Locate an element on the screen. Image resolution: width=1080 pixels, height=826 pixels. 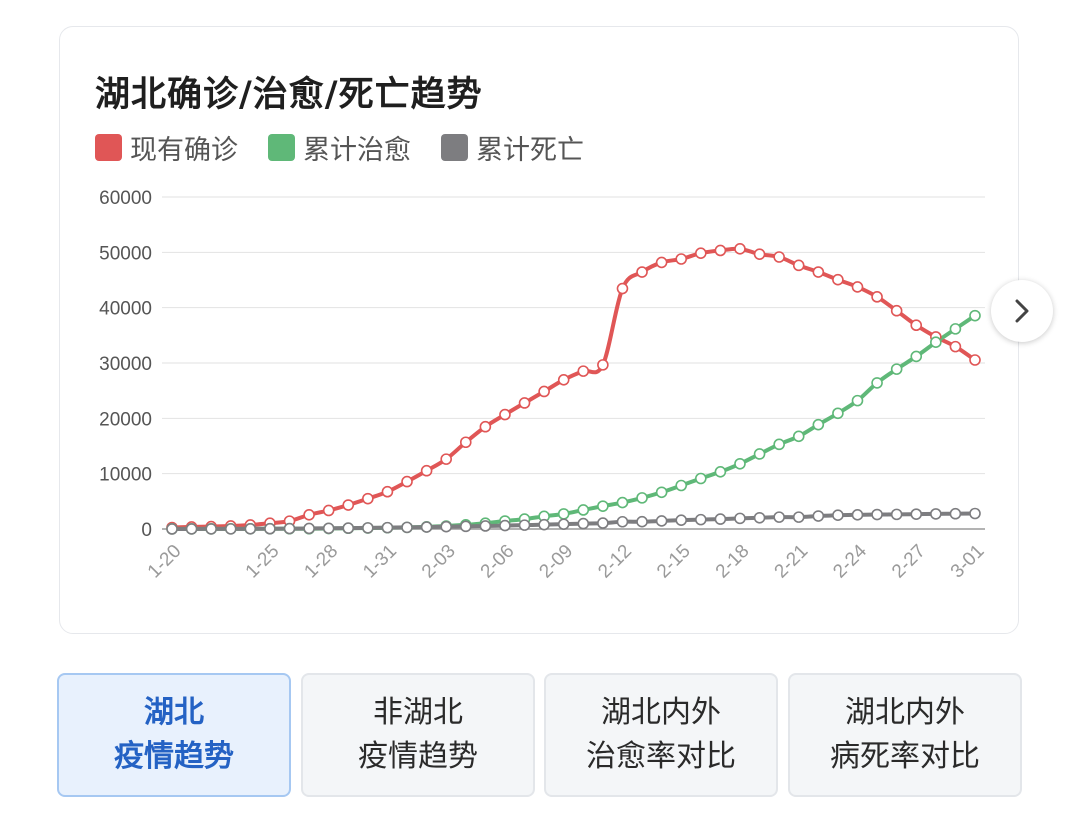
legend-item-deaths: 累计死亡 is located at coordinates (512, 147).